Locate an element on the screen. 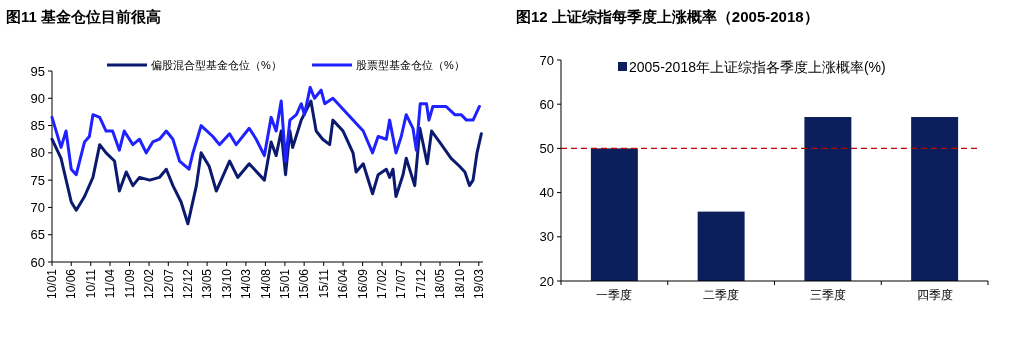 The height and width of the screenshot is (346, 1017). legend-label: 偏股混合型基金仓位（%） is located at coordinates (216, 64).